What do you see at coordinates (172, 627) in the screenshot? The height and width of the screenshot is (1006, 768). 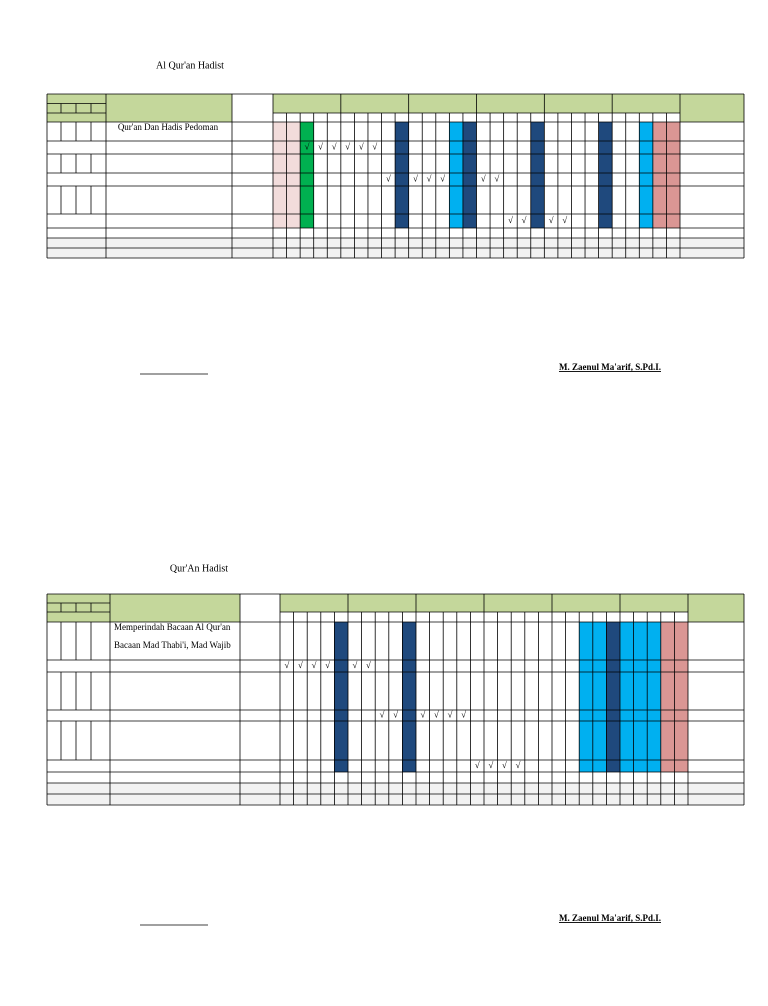 I see `topic-text: Memperindah Bacaan Al Qur'an` at bounding box center [172, 627].